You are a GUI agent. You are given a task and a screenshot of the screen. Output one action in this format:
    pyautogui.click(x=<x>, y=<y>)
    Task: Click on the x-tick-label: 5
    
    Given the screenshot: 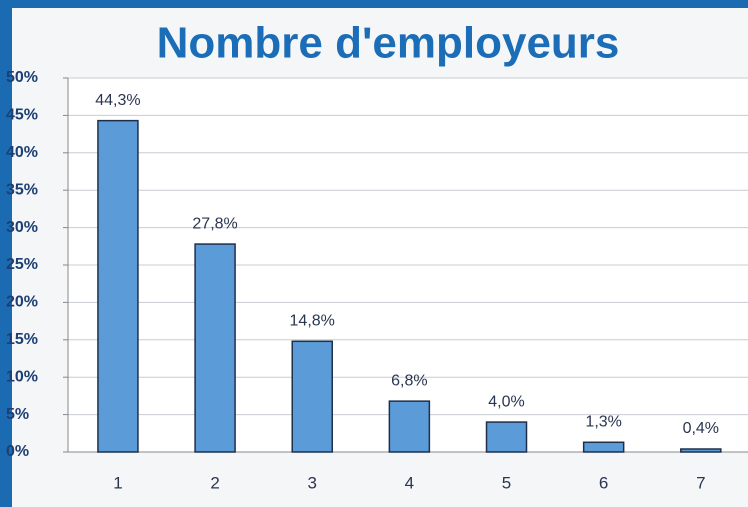 What is the action you would take?
    pyautogui.click(x=506, y=482)
    